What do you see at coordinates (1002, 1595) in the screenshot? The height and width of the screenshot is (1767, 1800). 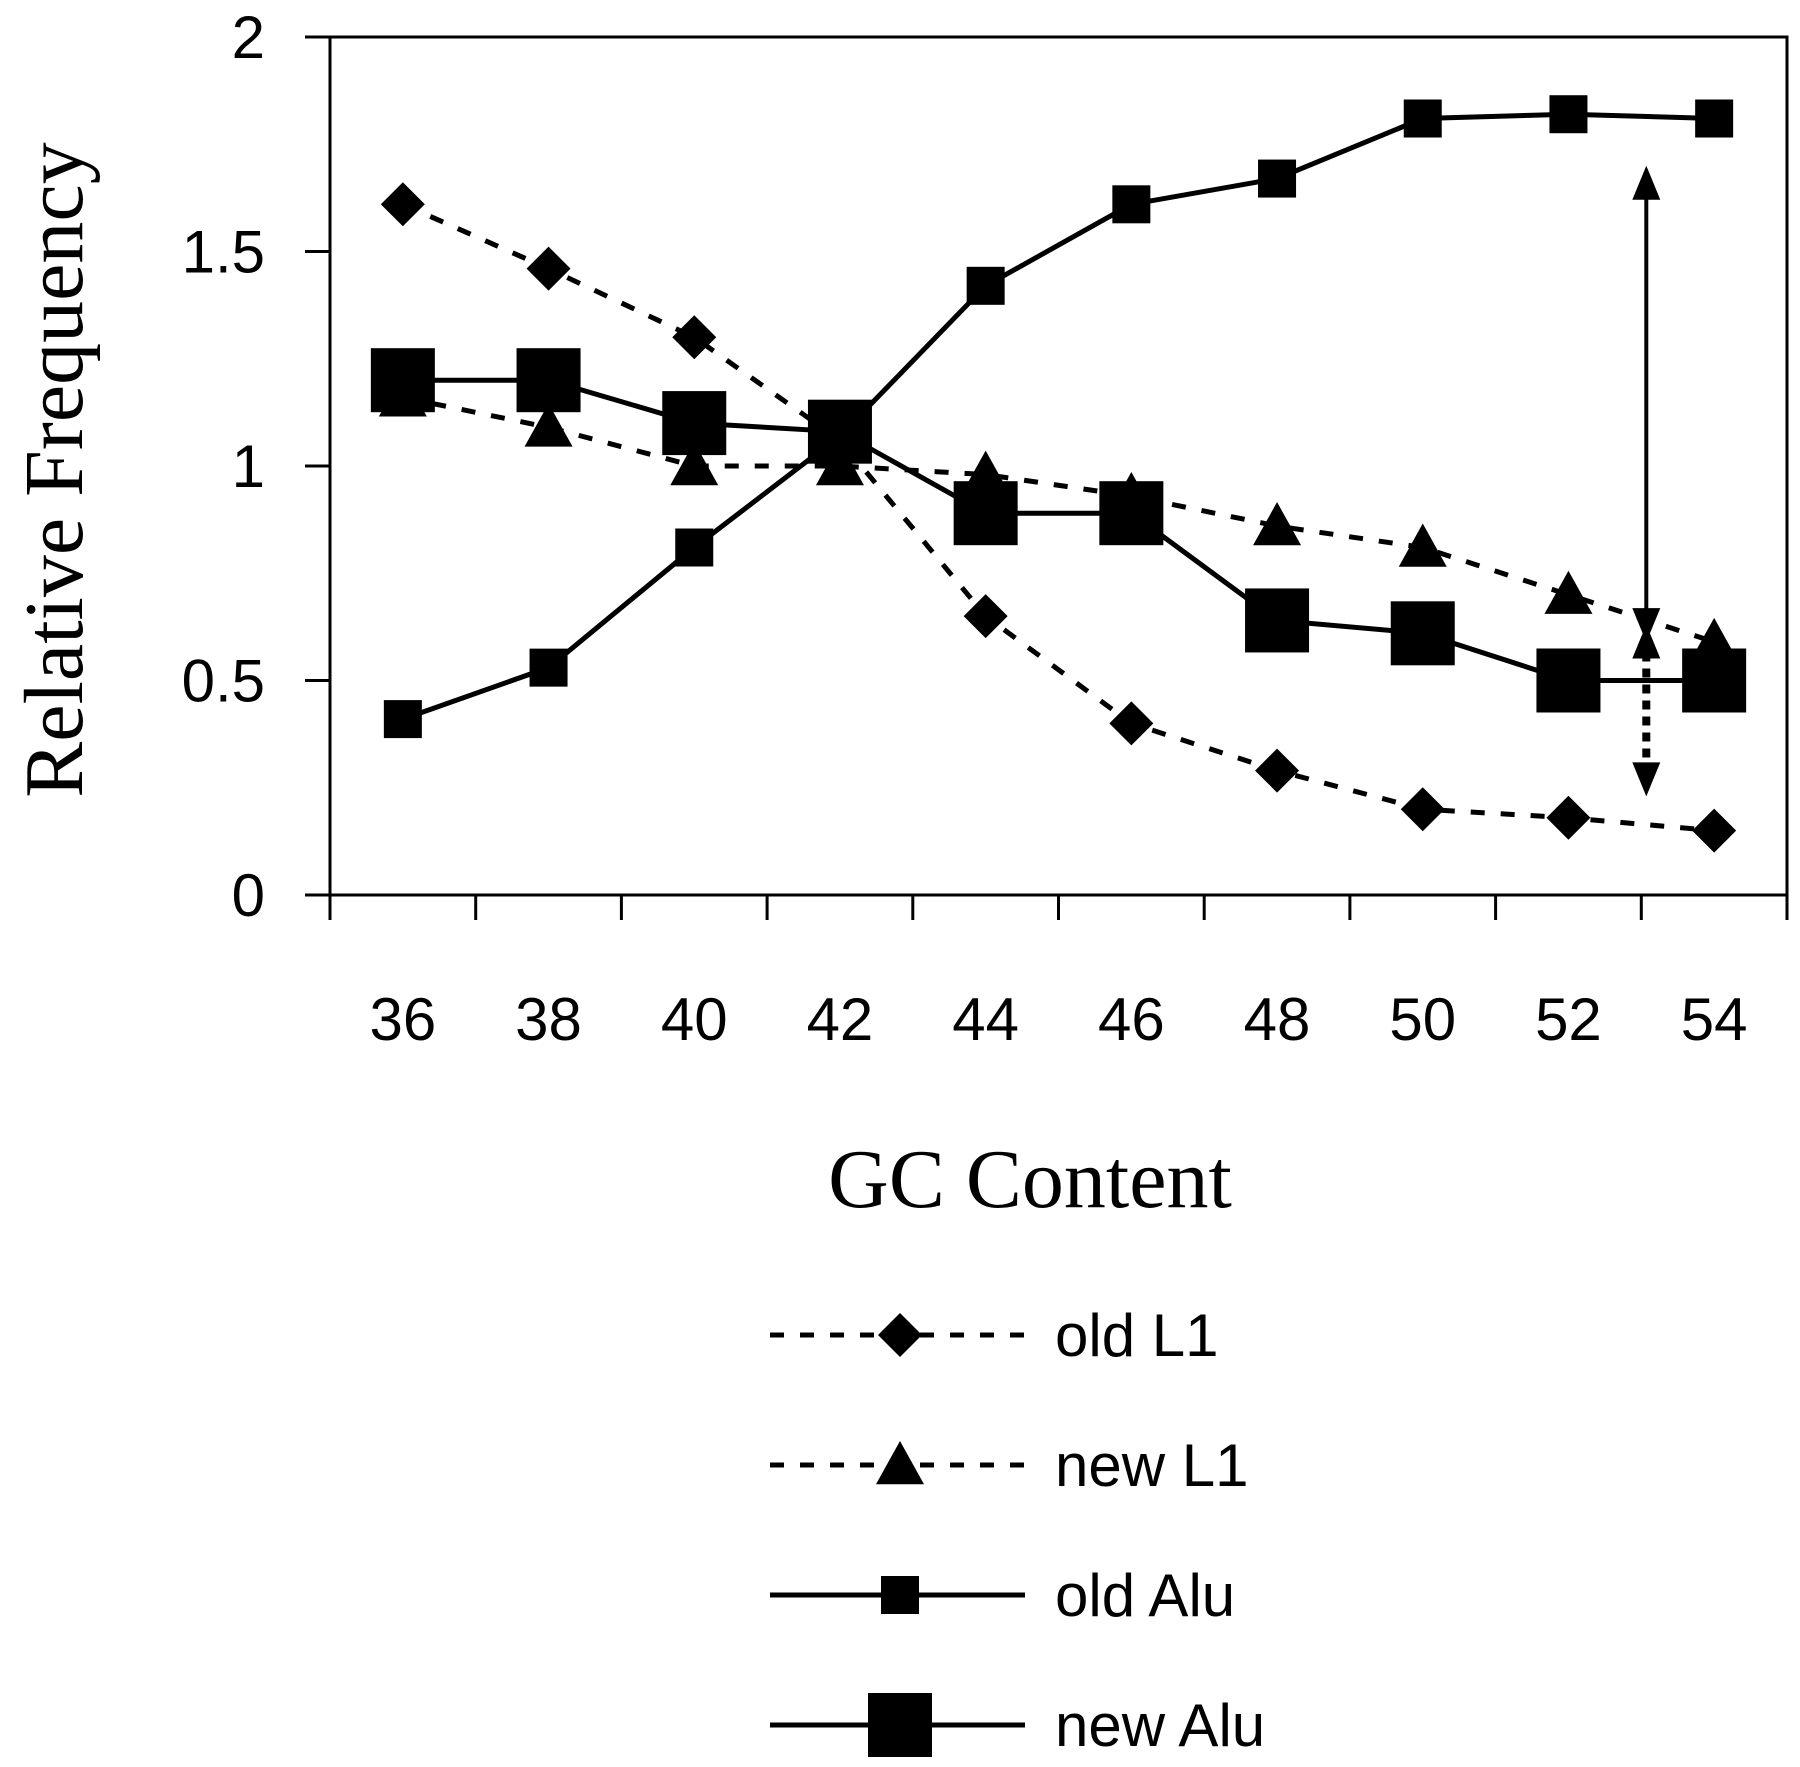 I see `legend-item-old-alu: old Alu` at bounding box center [1002, 1595].